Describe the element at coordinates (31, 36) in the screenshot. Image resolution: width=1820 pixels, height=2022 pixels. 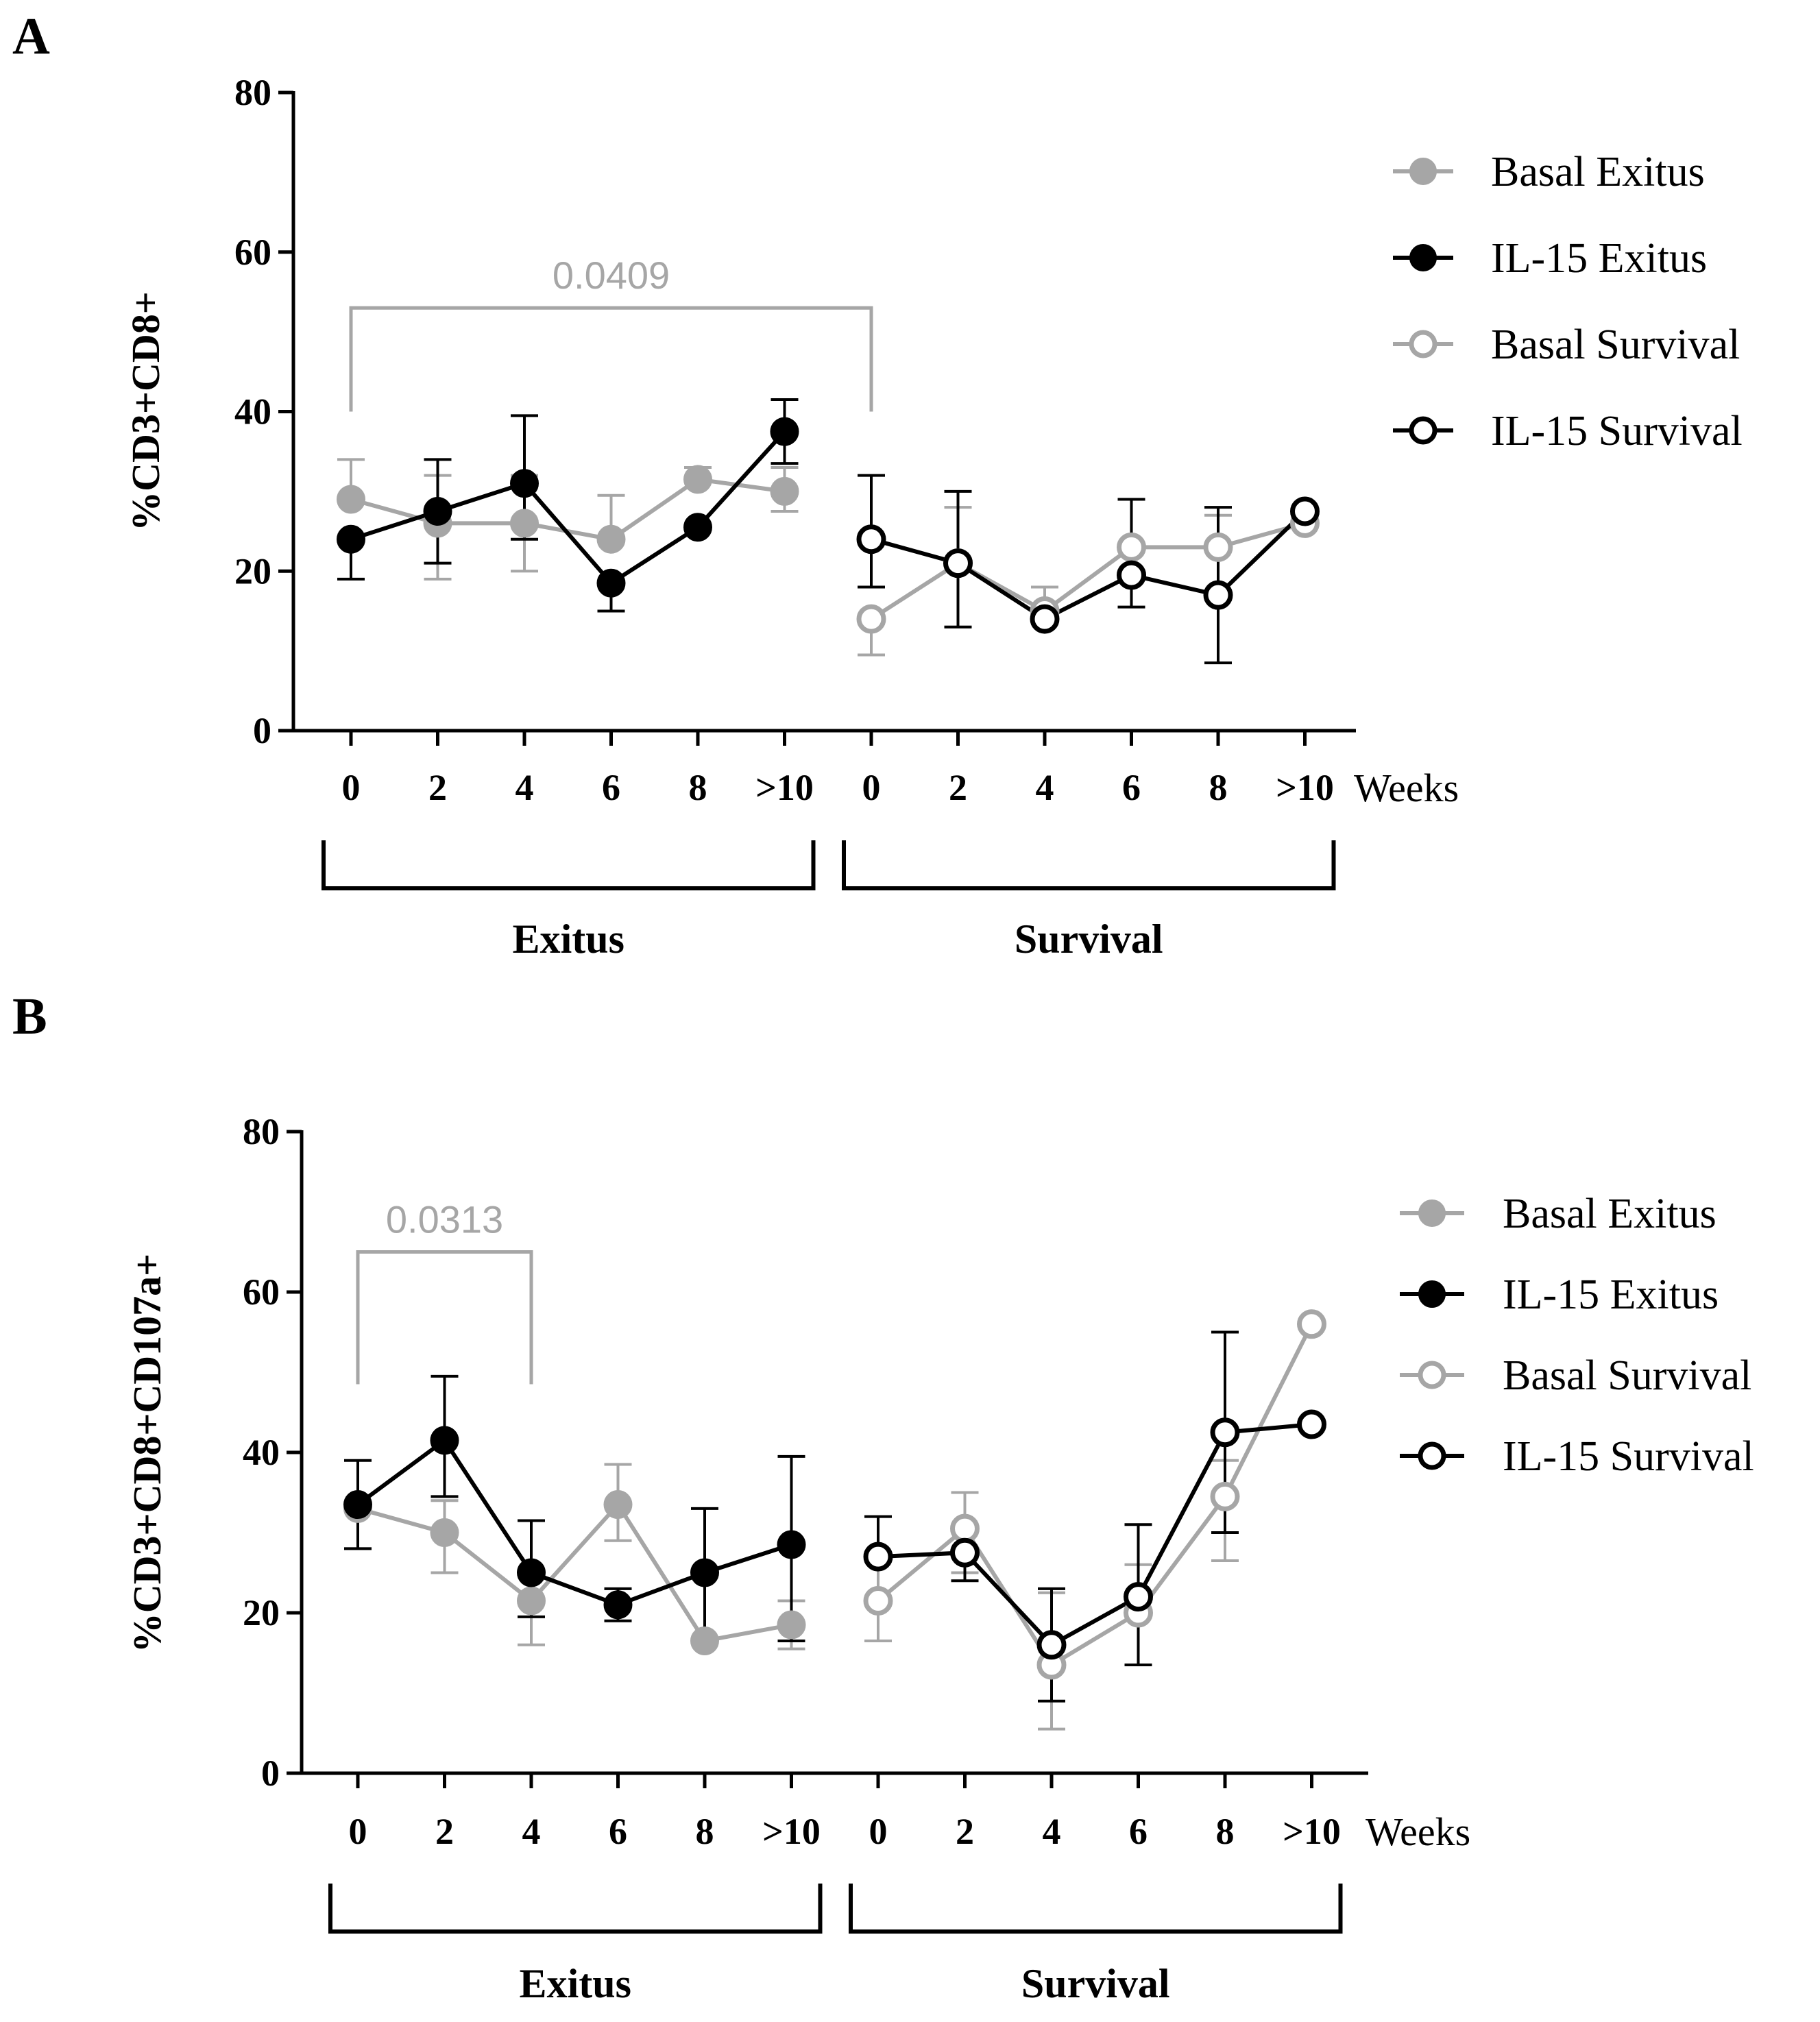
I see `panel-label-a: A` at that location.